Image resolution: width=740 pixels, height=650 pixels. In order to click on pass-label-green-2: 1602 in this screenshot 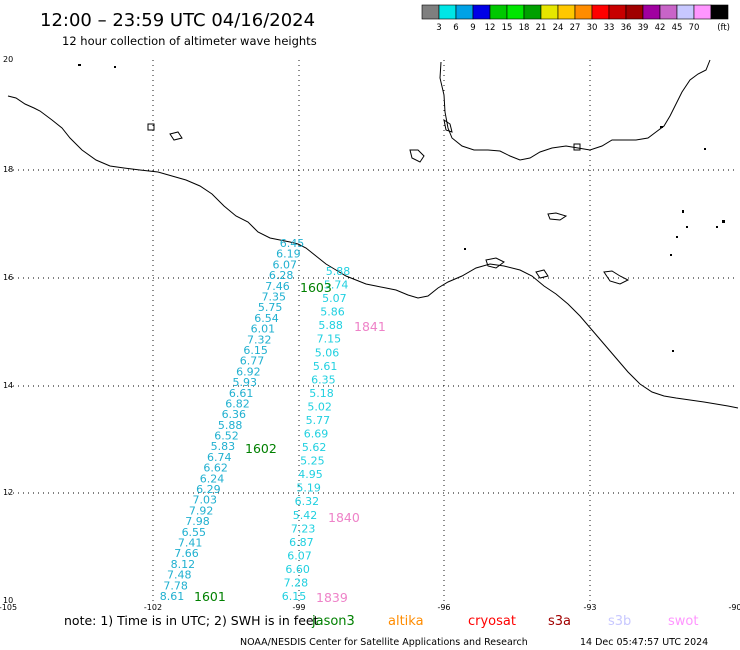, I will do `click(261, 448)`.